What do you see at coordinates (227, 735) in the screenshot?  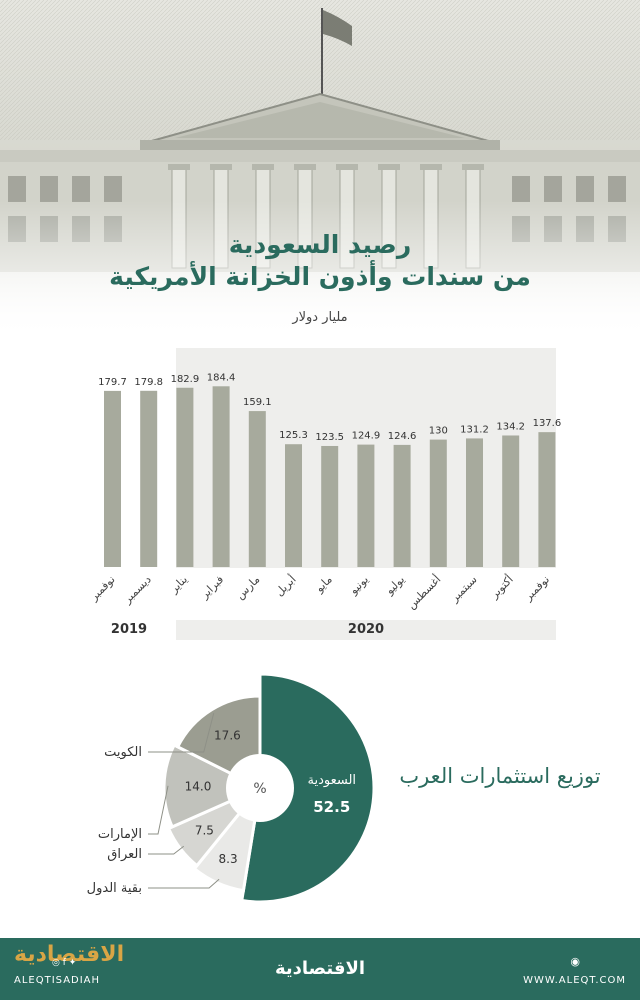 I see `pie-value-label: 17.6` at bounding box center [227, 735].